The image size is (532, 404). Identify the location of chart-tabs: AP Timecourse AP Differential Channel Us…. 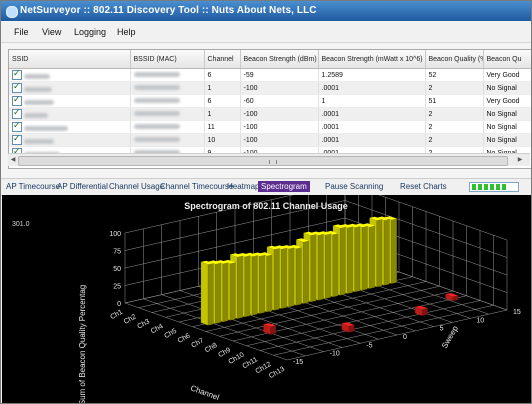
(266, 187).